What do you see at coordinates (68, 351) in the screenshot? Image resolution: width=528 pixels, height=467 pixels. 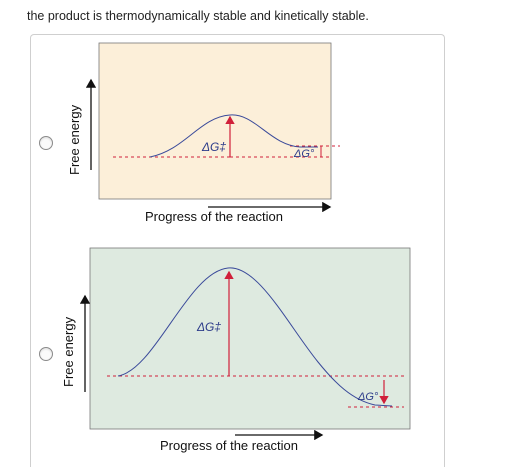 I see `diagram-2-y-label: Free energy` at bounding box center [68, 351].